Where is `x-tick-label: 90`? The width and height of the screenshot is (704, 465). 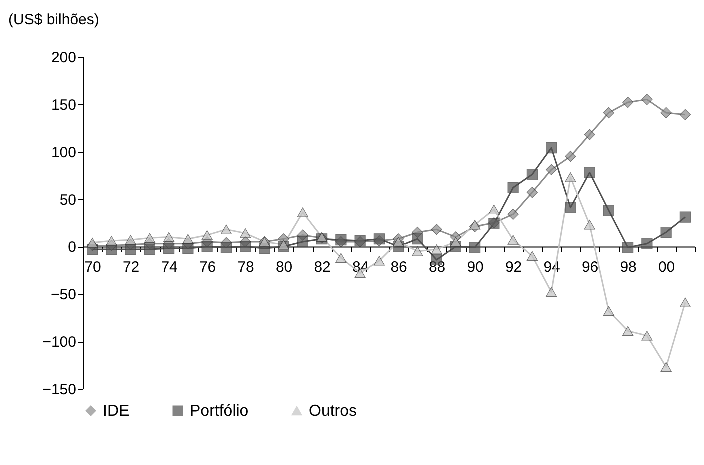 x-tick-label: 90 is located at coordinates (475, 267).